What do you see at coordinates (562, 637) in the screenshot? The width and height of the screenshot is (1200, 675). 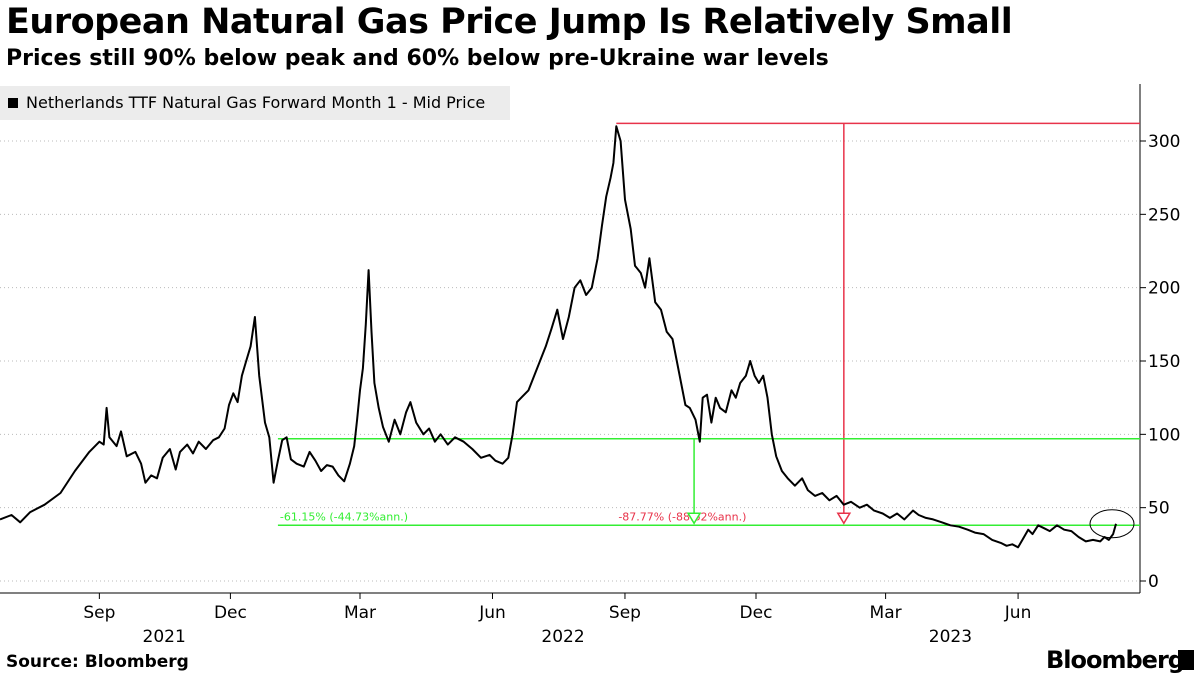 I see `x-year-label: 2022` at bounding box center [562, 637].